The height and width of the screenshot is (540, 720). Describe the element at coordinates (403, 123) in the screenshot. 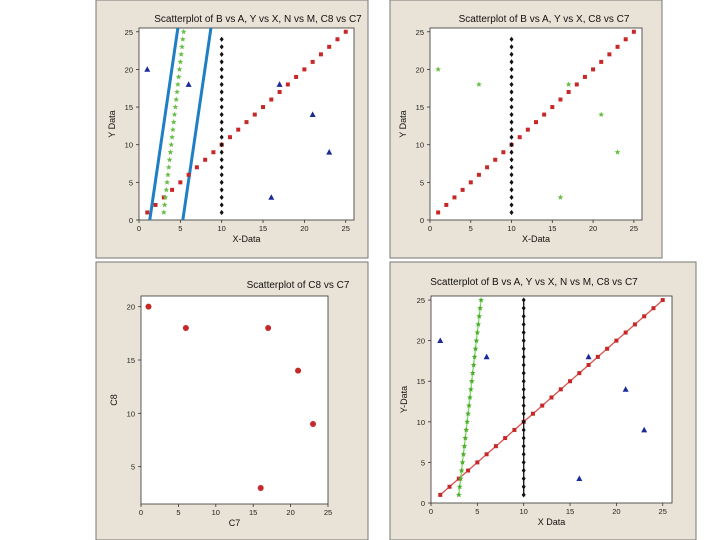

I see `y-axis-label: Y Data` at that location.